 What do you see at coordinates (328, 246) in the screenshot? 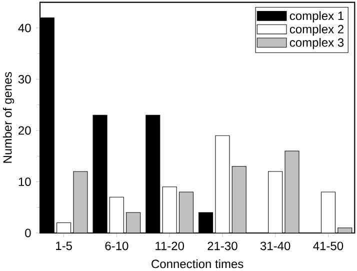
I see `x-tick-label: 41-50` at bounding box center [328, 246].